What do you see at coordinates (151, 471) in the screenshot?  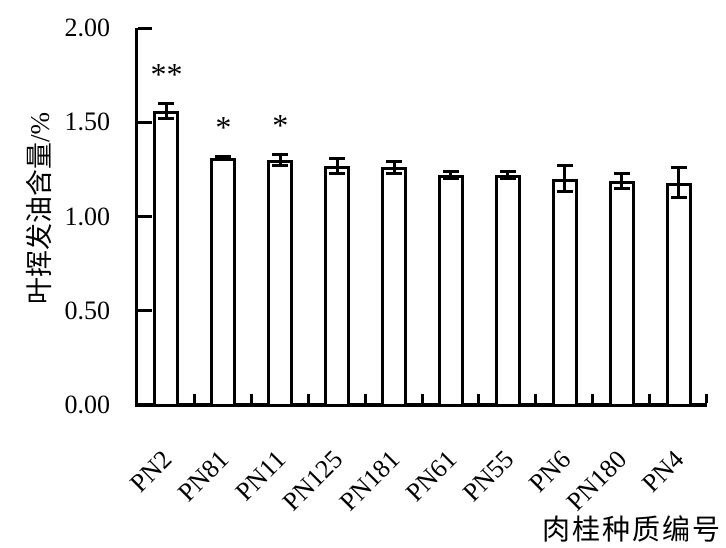 I see `x-tick-label-PN2: PN2` at bounding box center [151, 471].